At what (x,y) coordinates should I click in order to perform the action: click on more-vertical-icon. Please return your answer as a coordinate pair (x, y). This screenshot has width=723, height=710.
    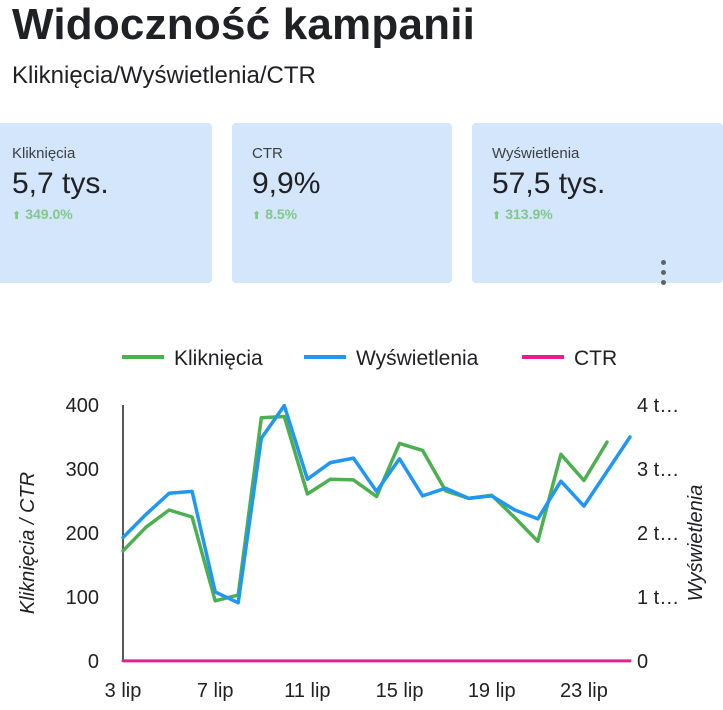
    Looking at the image, I should click on (663, 273).